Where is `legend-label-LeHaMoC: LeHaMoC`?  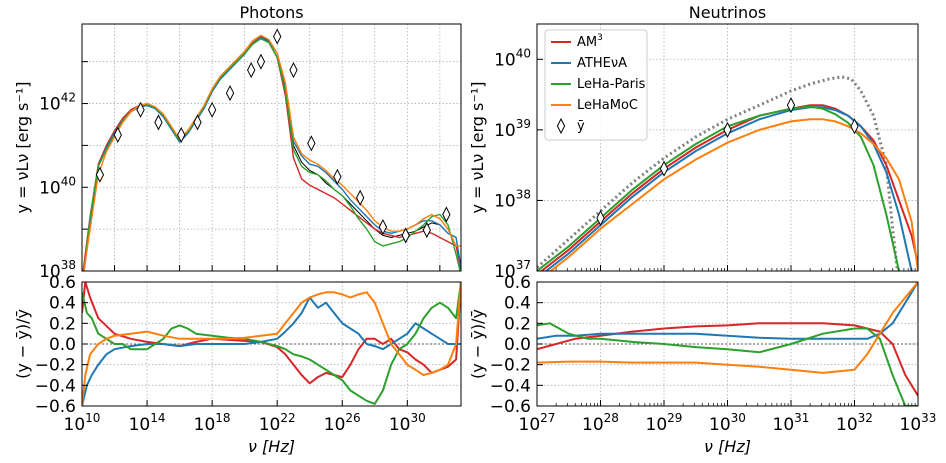
legend-label-LeHaMoC: LeHaMoC is located at coordinates (607, 105).